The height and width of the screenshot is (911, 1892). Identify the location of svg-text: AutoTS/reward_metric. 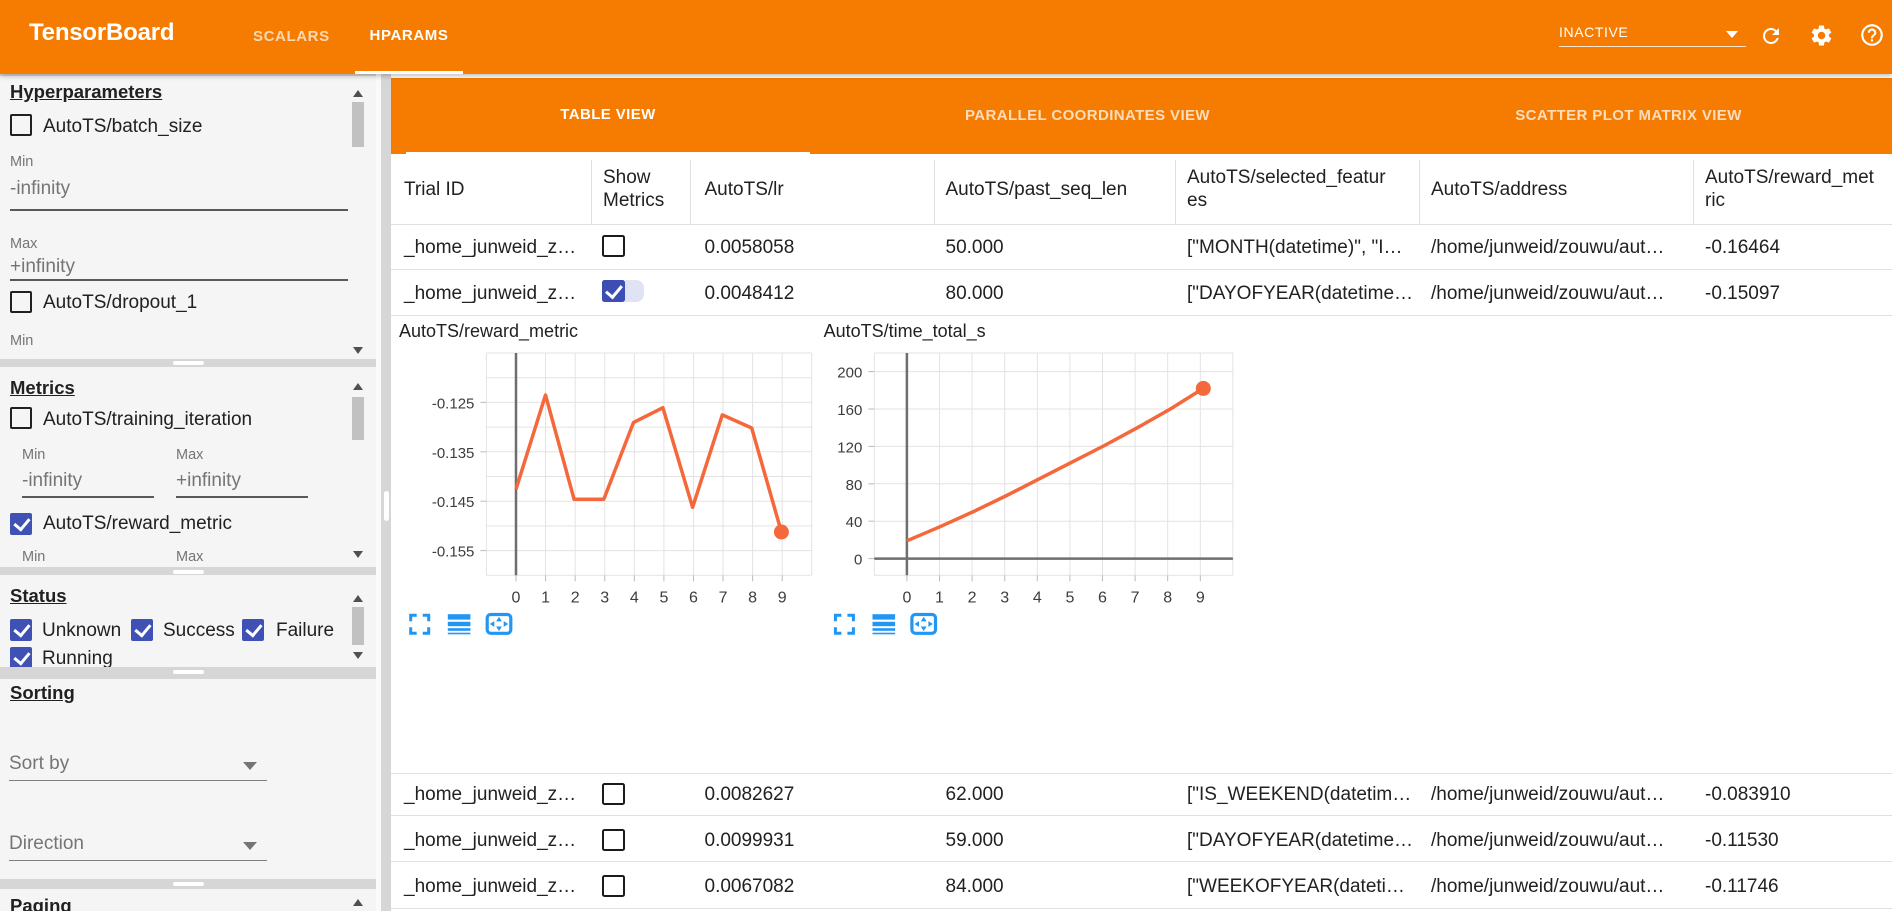
(488, 331).